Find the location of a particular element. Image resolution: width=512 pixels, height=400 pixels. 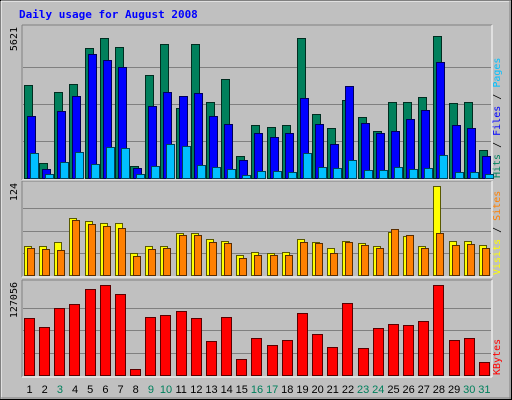

legend-files: Files is located at coordinates (497, 121).